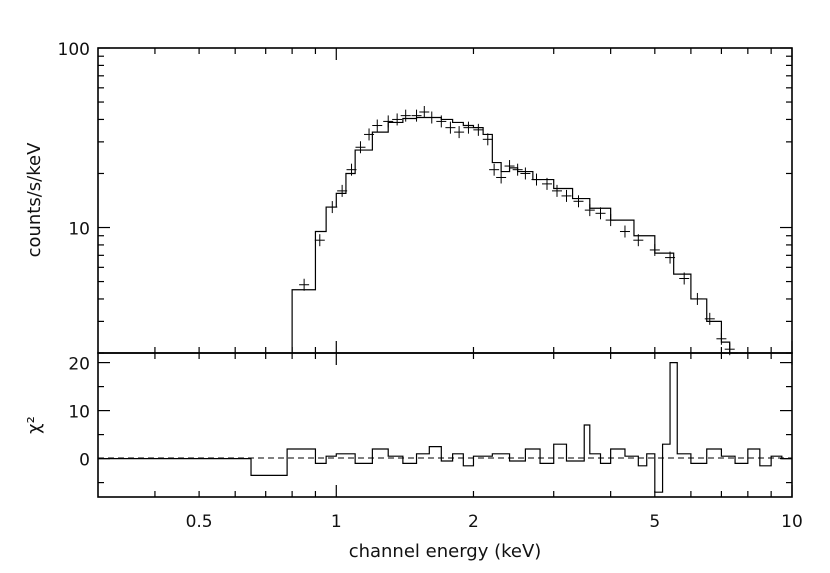 This screenshot has width=830, height=573. I want to click on x-tick-label: 2, so click(473, 522).